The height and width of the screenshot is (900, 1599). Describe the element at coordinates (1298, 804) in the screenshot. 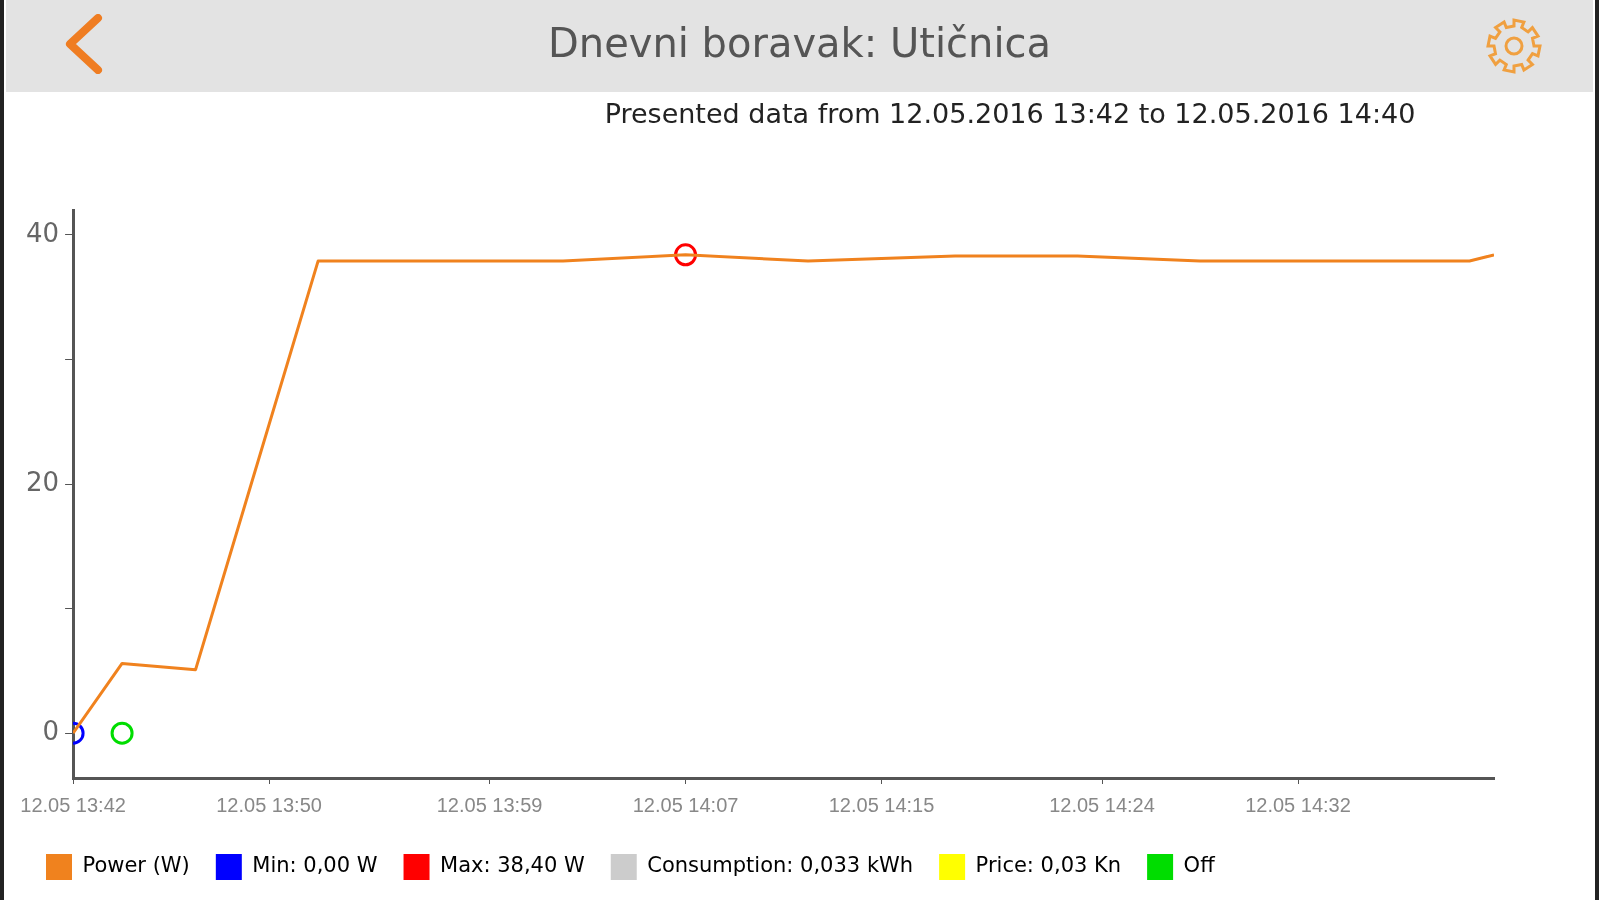

I see `x-tick-label: 12.05 14:32` at that location.